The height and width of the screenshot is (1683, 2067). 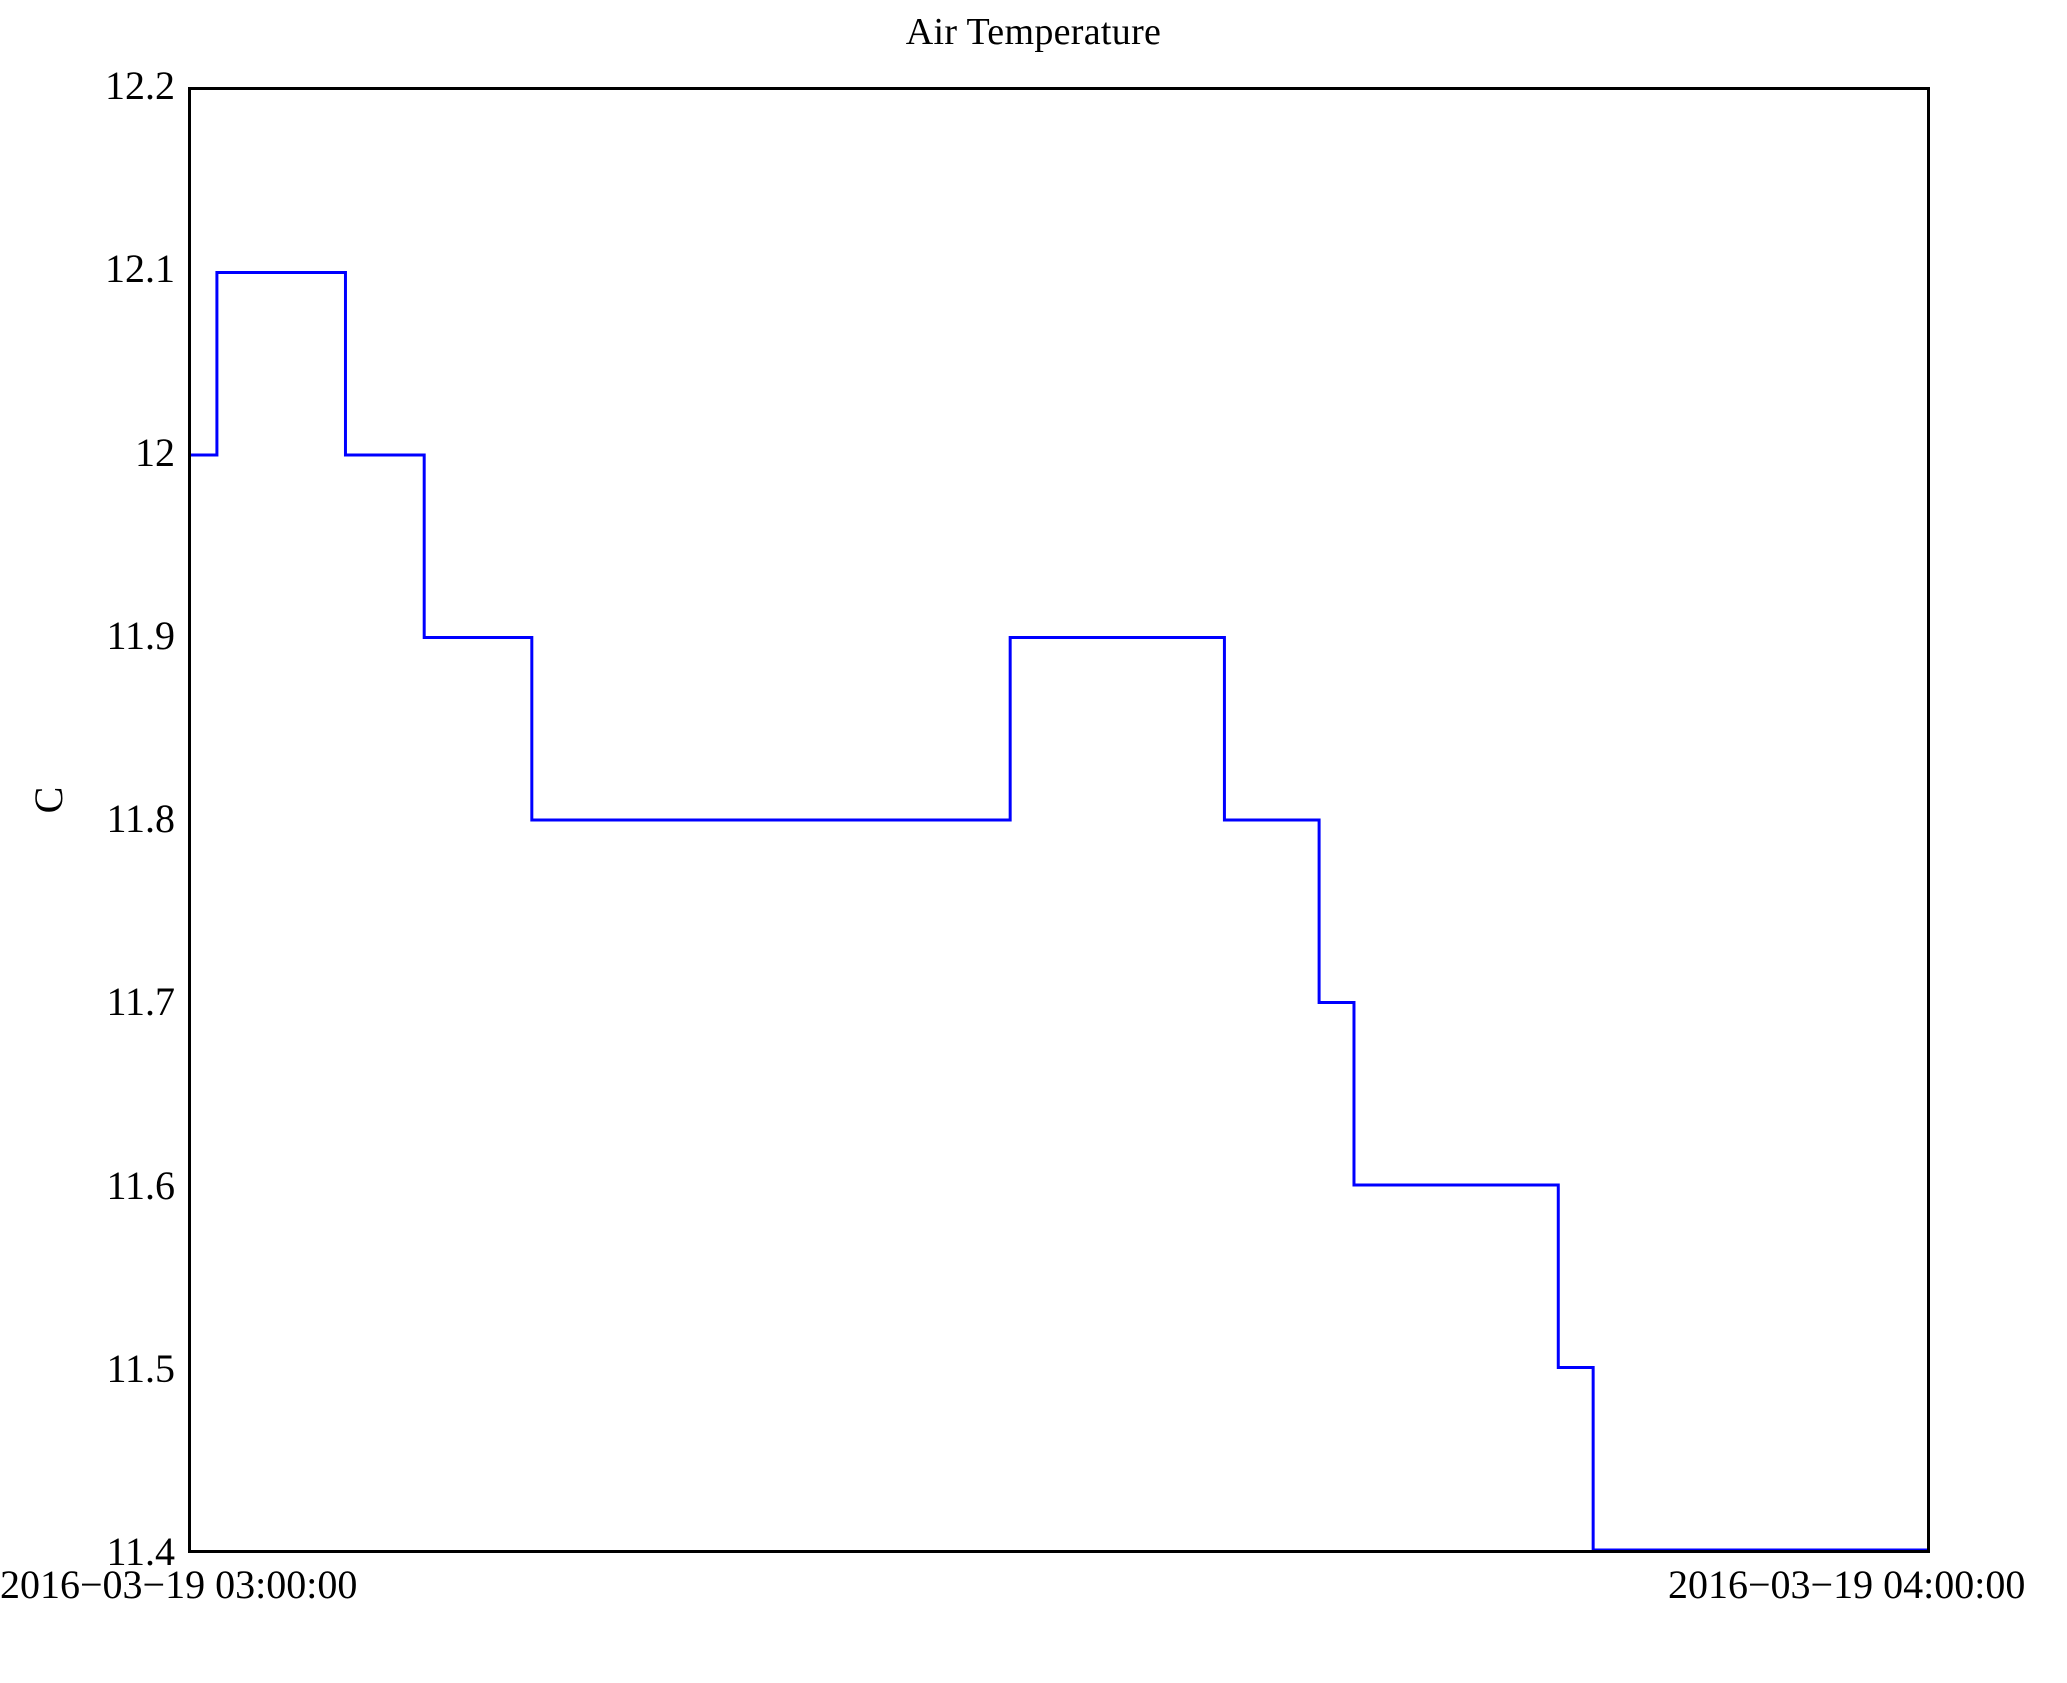 I want to click on y-tick-label: 11.4, so click(x=140, y=1551).